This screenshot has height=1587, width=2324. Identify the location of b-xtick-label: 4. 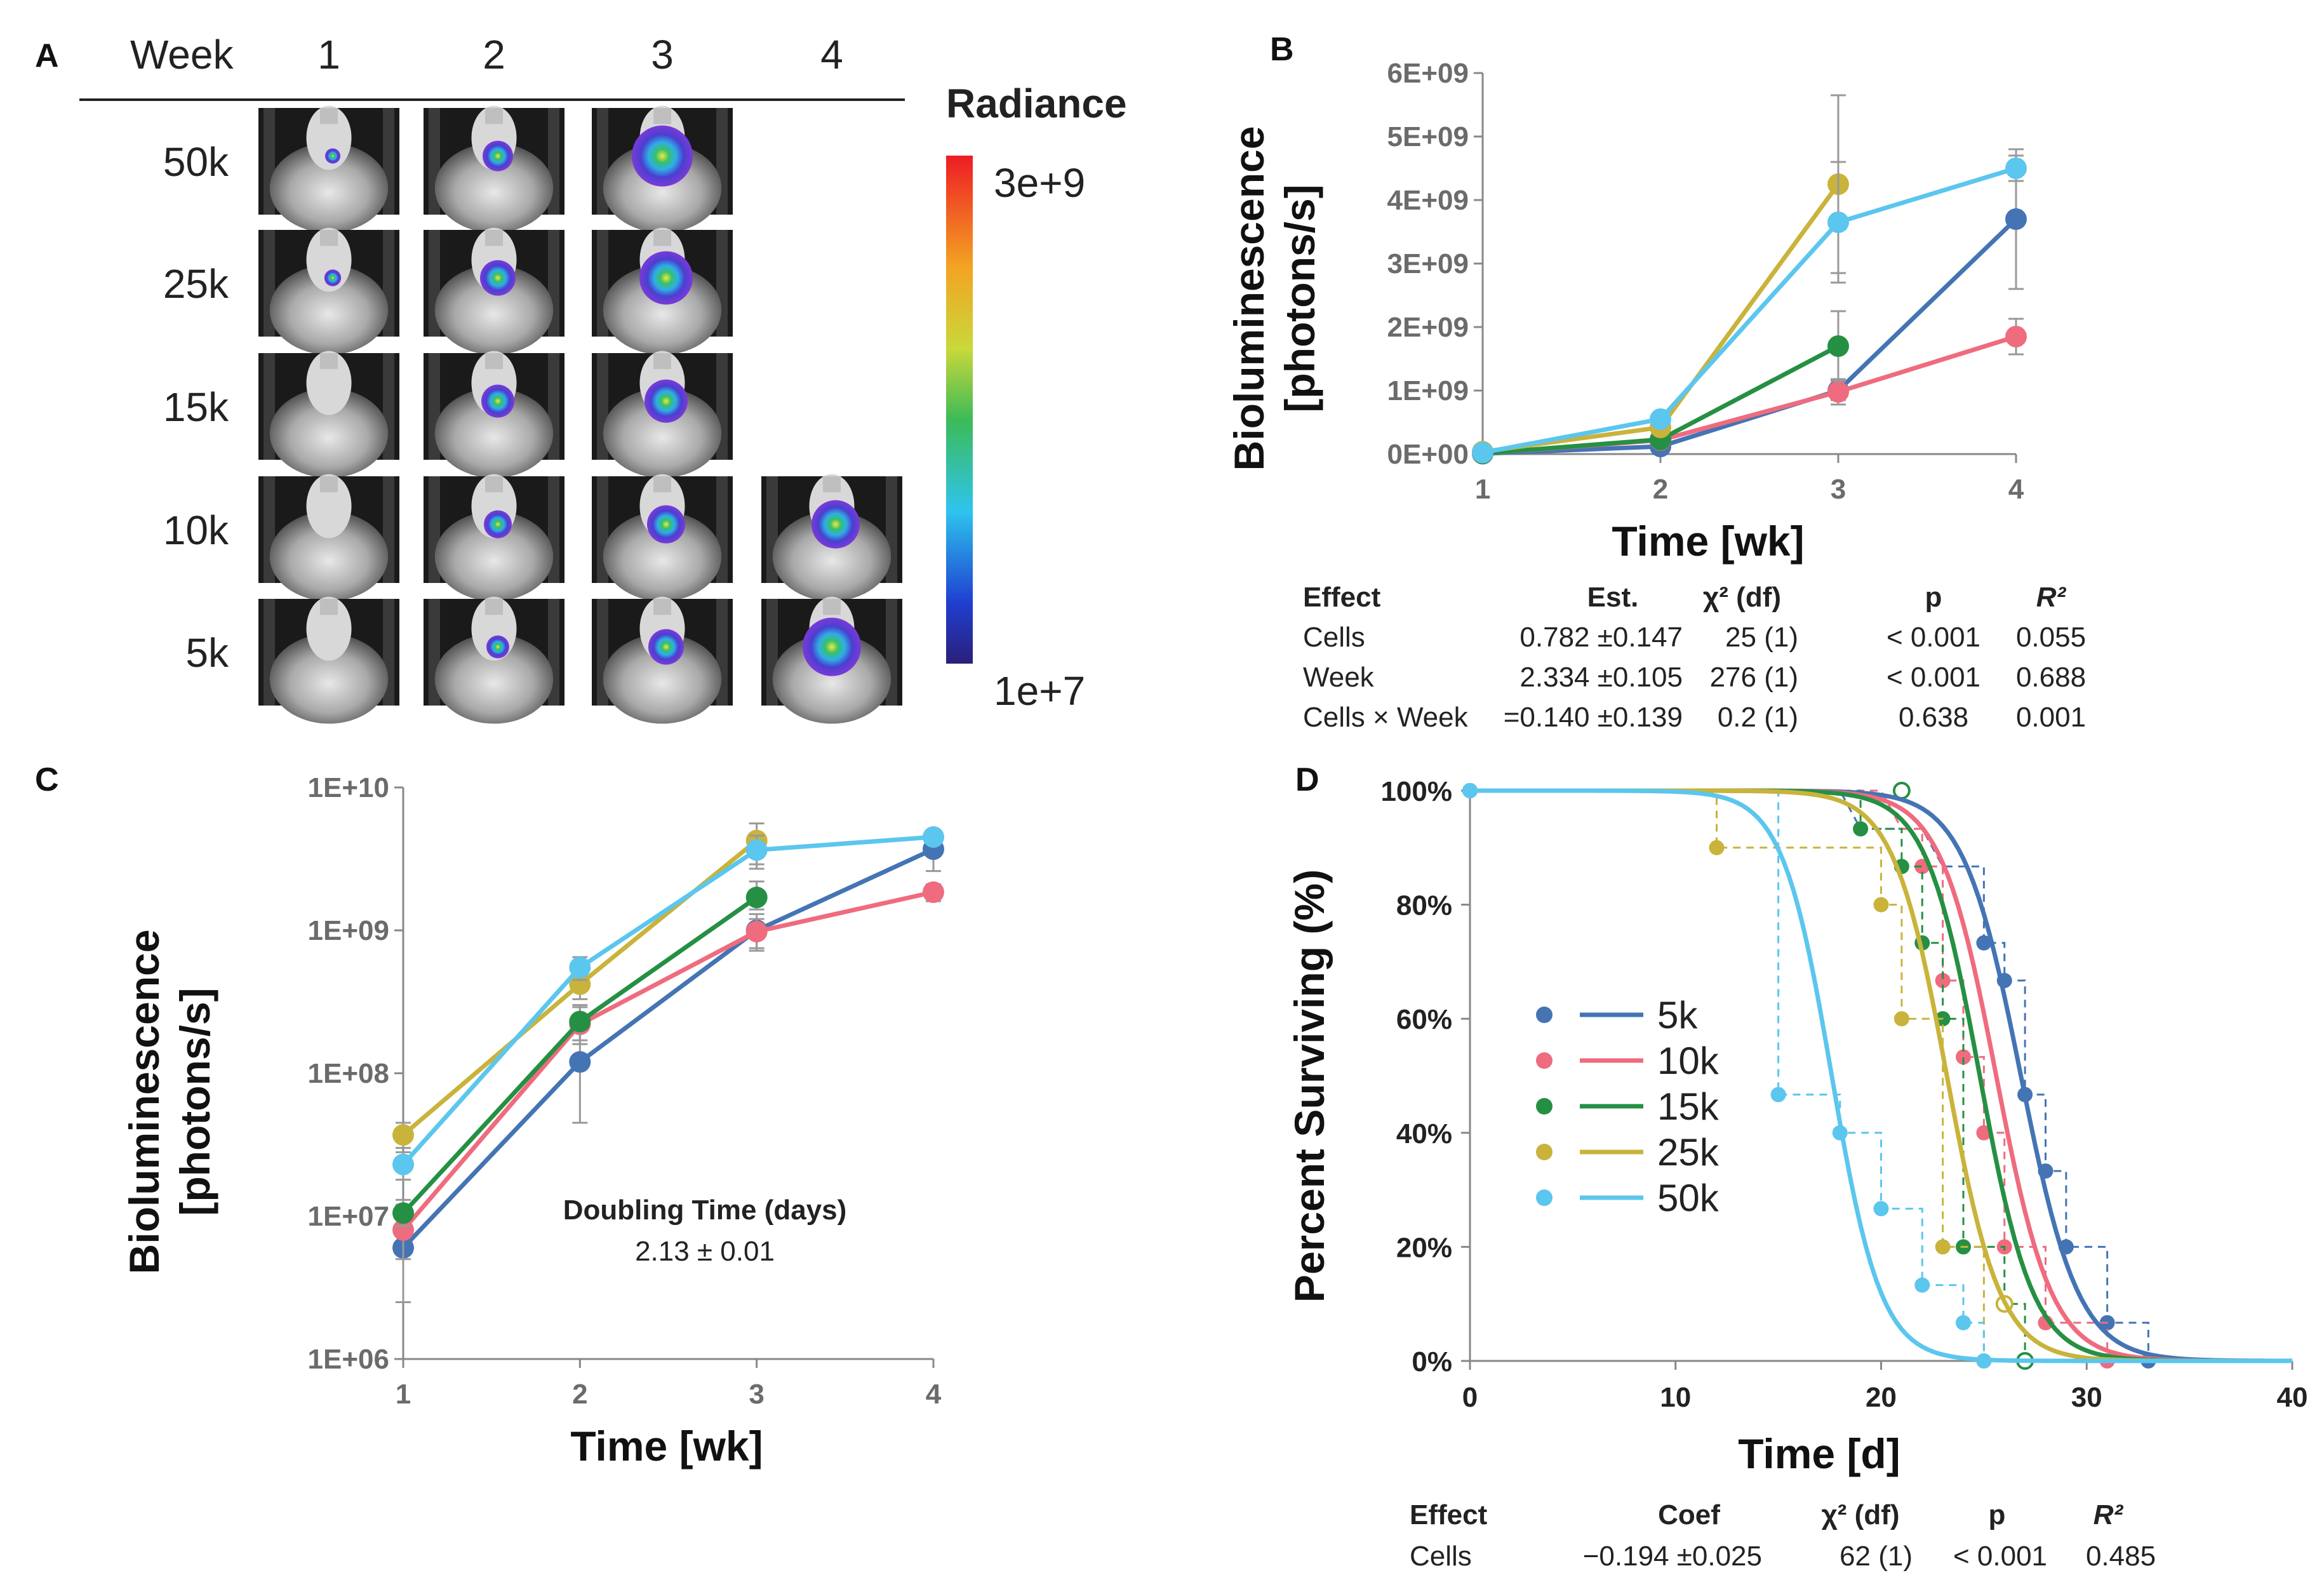
(2016, 489).